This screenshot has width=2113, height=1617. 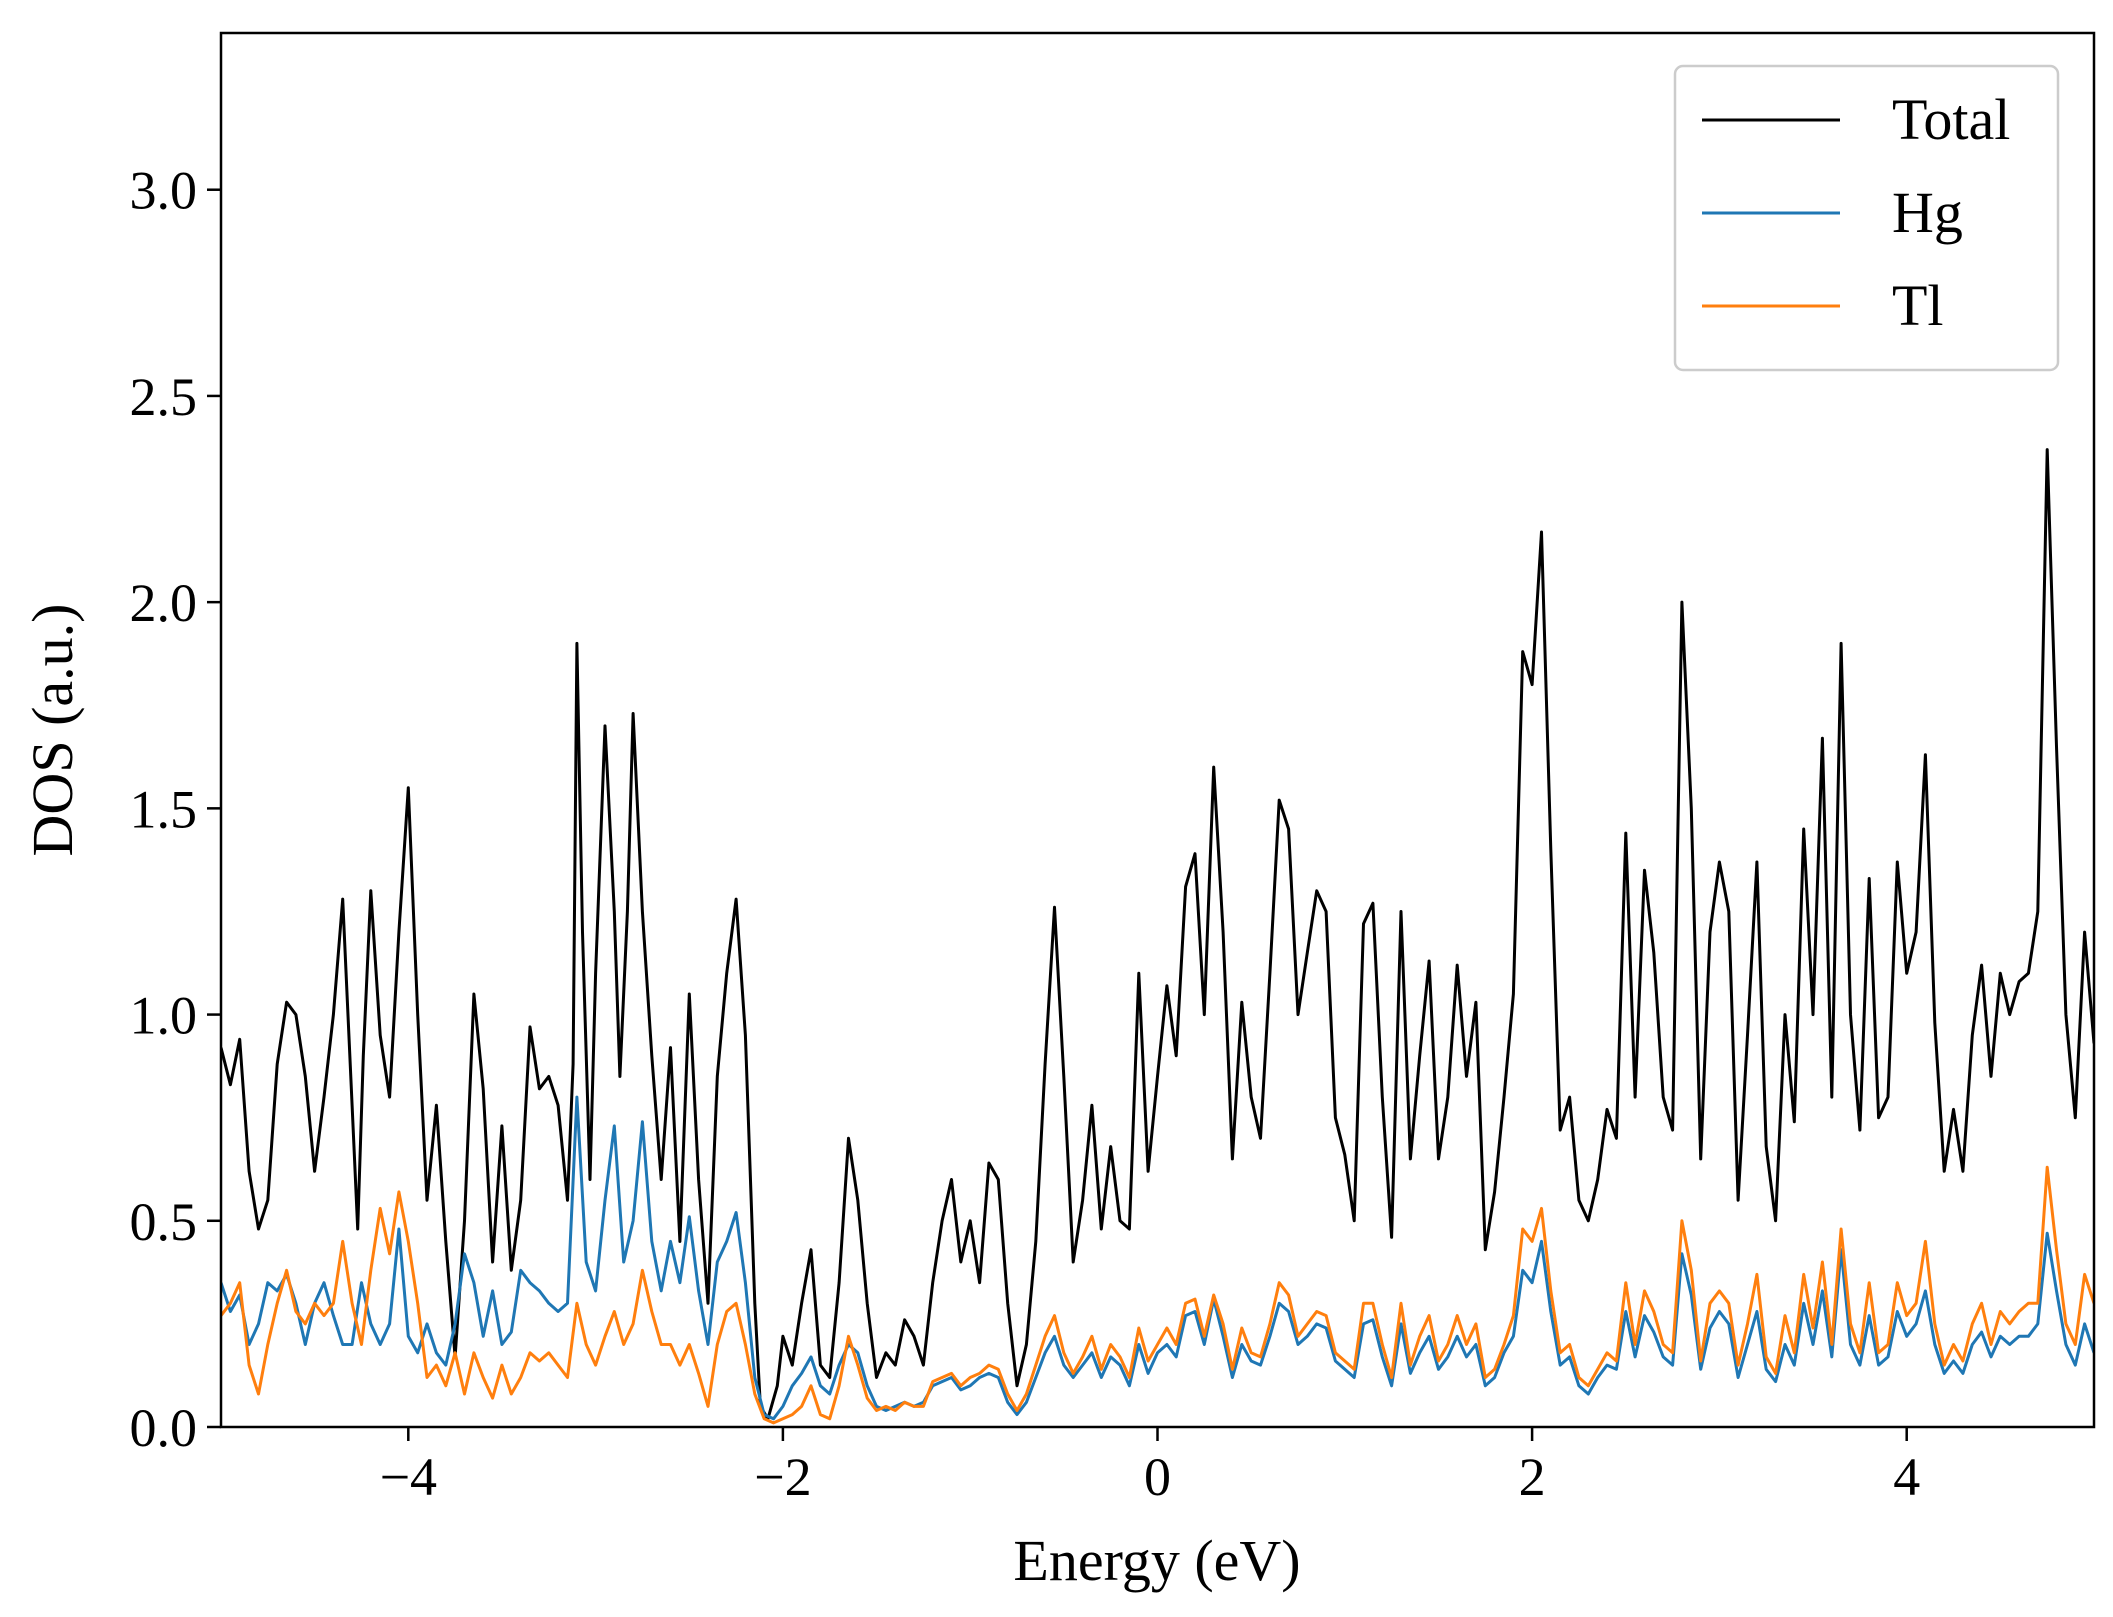 What do you see at coordinates (164, 397) in the screenshot?
I see `y-tick-label: 2.5` at bounding box center [164, 397].